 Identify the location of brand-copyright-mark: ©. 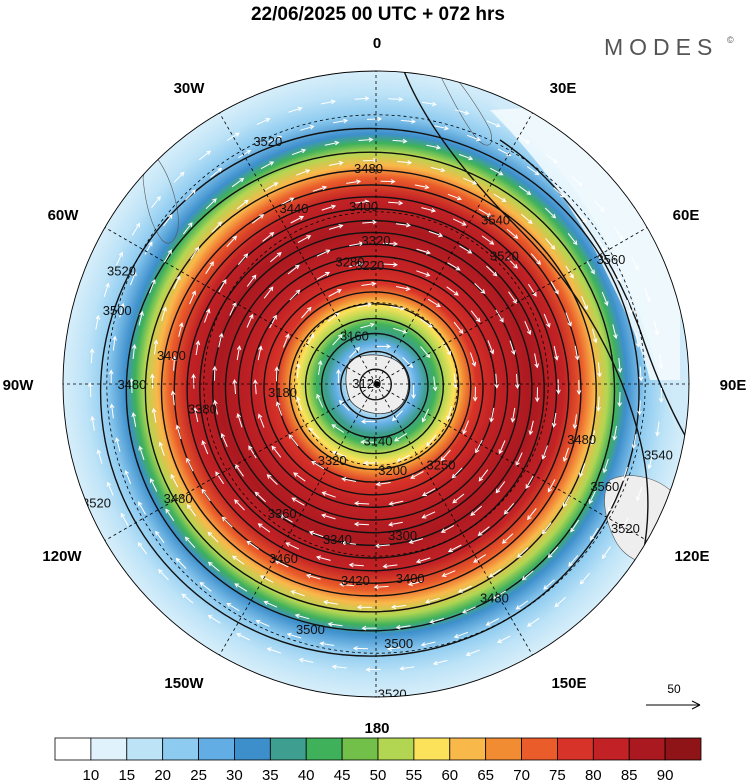
(730, 40).